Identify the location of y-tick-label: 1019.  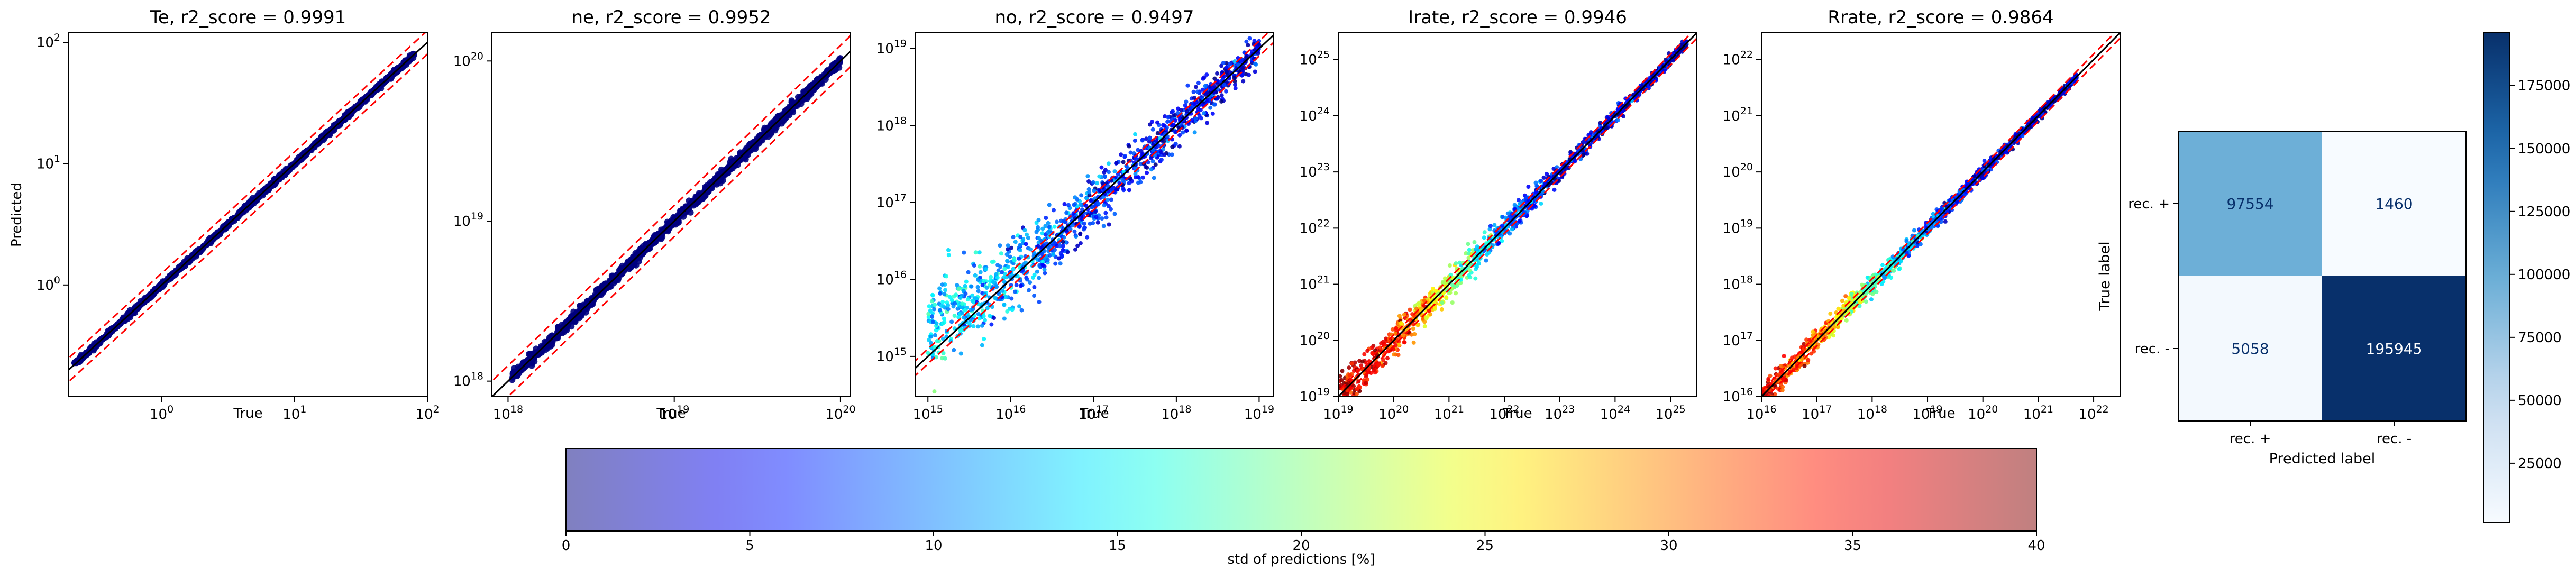
(892, 47).